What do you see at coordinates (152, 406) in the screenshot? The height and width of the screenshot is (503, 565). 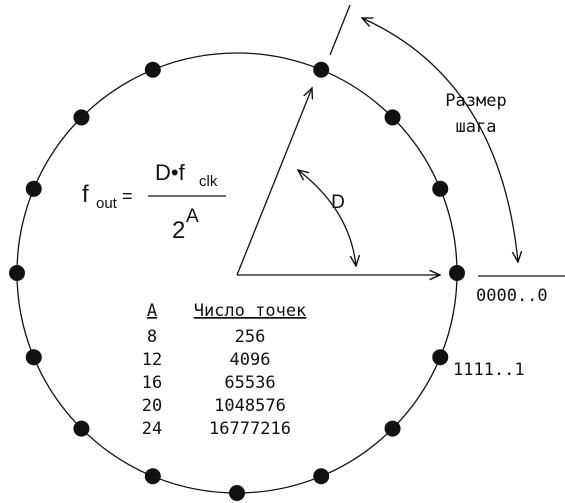 I see `table-cell: 20` at bounding box center [152, 406].